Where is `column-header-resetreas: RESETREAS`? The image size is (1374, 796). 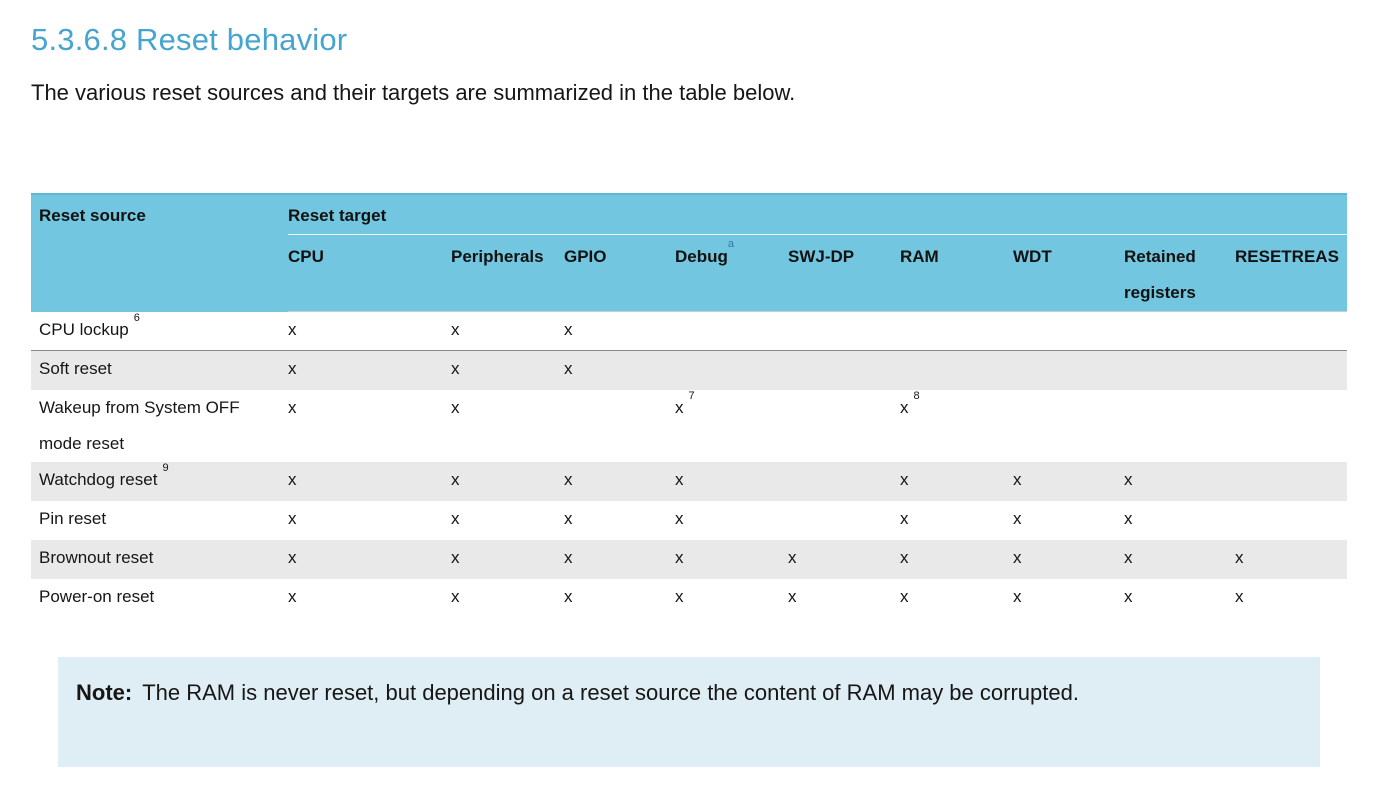 column-header-resetreas: RESETREAS is located at coordinates (1291, 273).